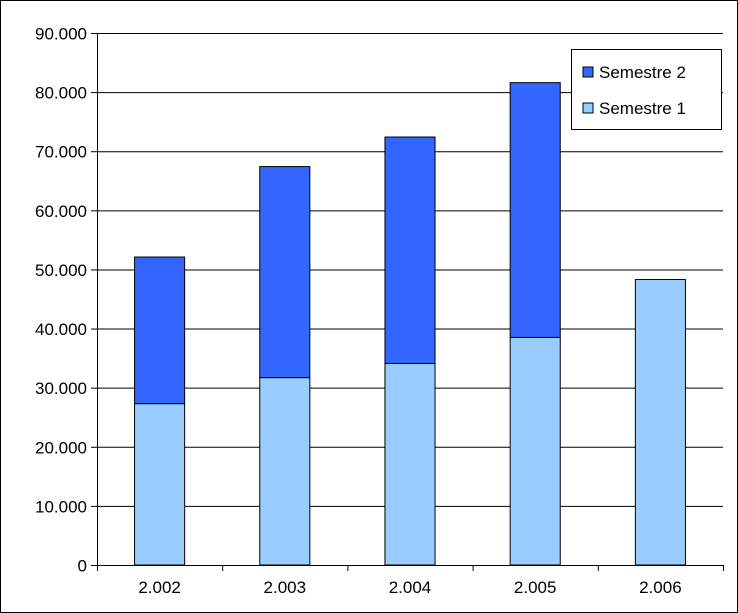 This screenshot has height=613, width=738. I want to click on y-tick-label: 70.000, so click(61, 152).